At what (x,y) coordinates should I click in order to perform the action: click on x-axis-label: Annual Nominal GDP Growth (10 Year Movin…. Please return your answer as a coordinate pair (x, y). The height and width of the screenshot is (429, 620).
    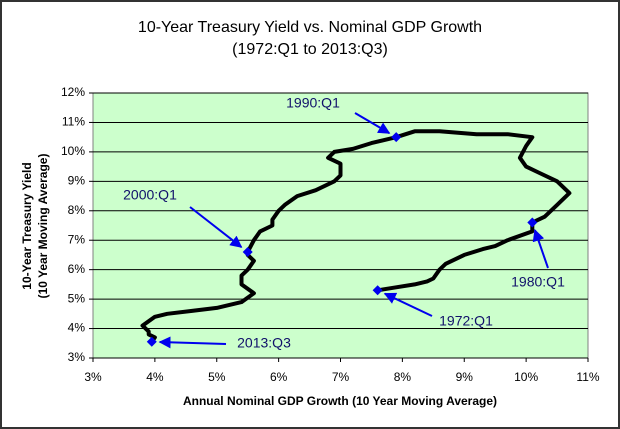
    Looking at the image, I should click on (340, 401).